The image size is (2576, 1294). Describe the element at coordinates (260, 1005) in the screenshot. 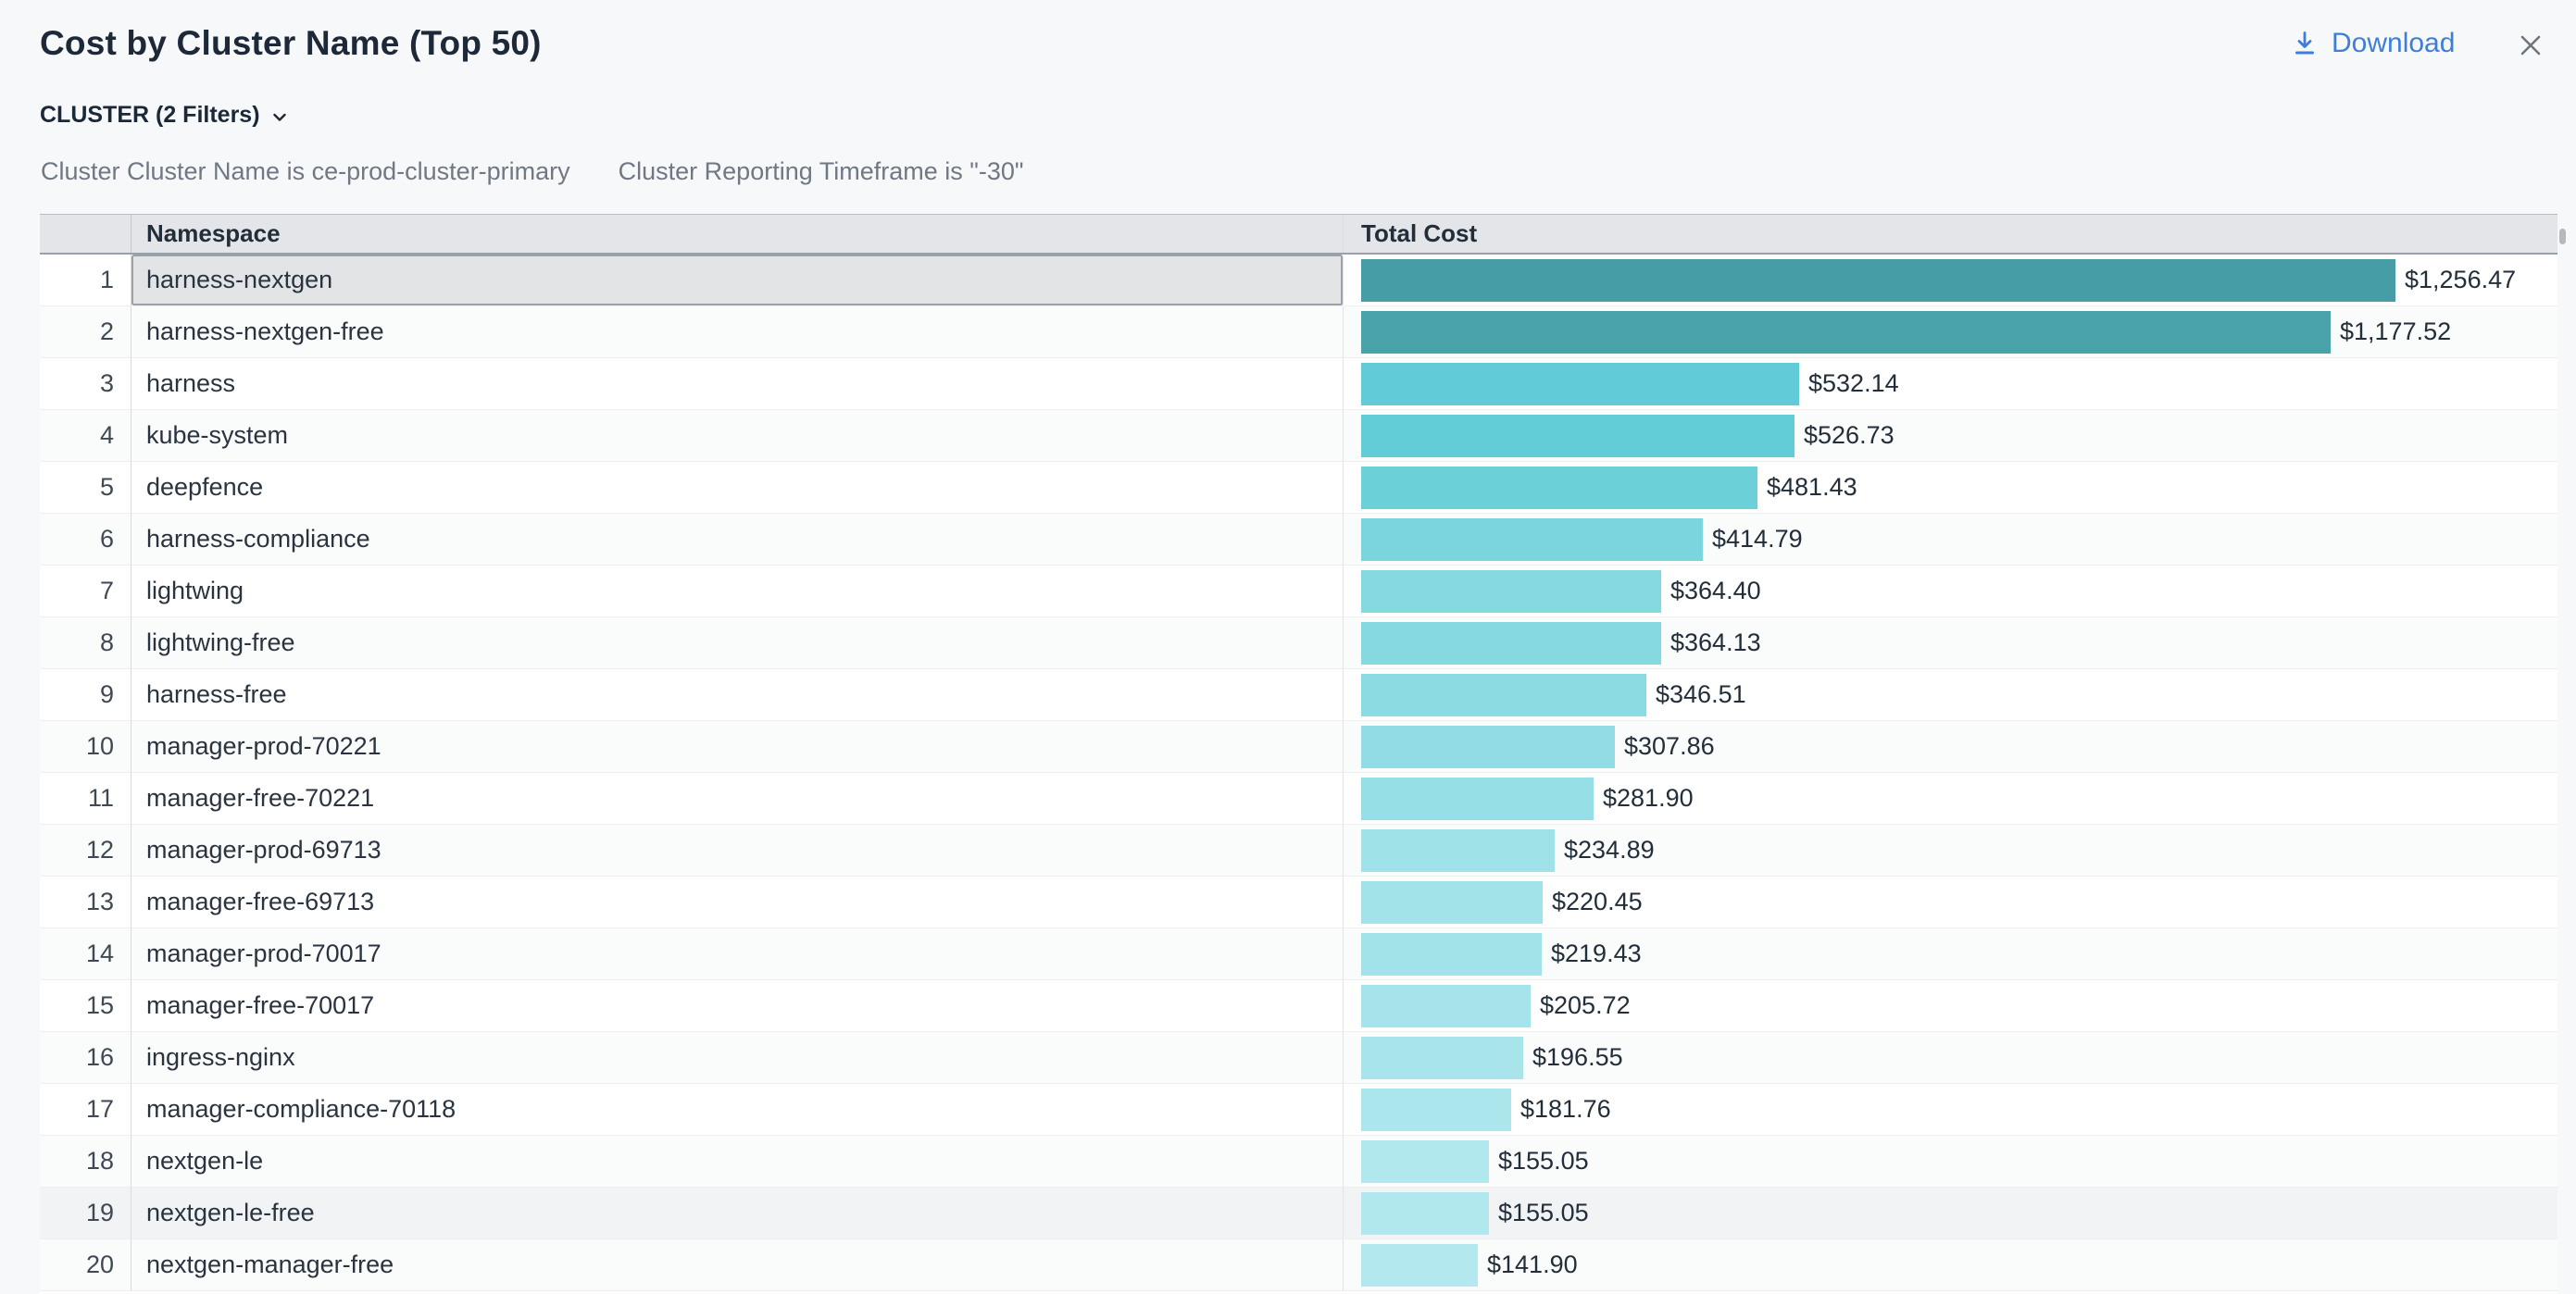

I see `namespace-label: manager-free-70017` at that location.